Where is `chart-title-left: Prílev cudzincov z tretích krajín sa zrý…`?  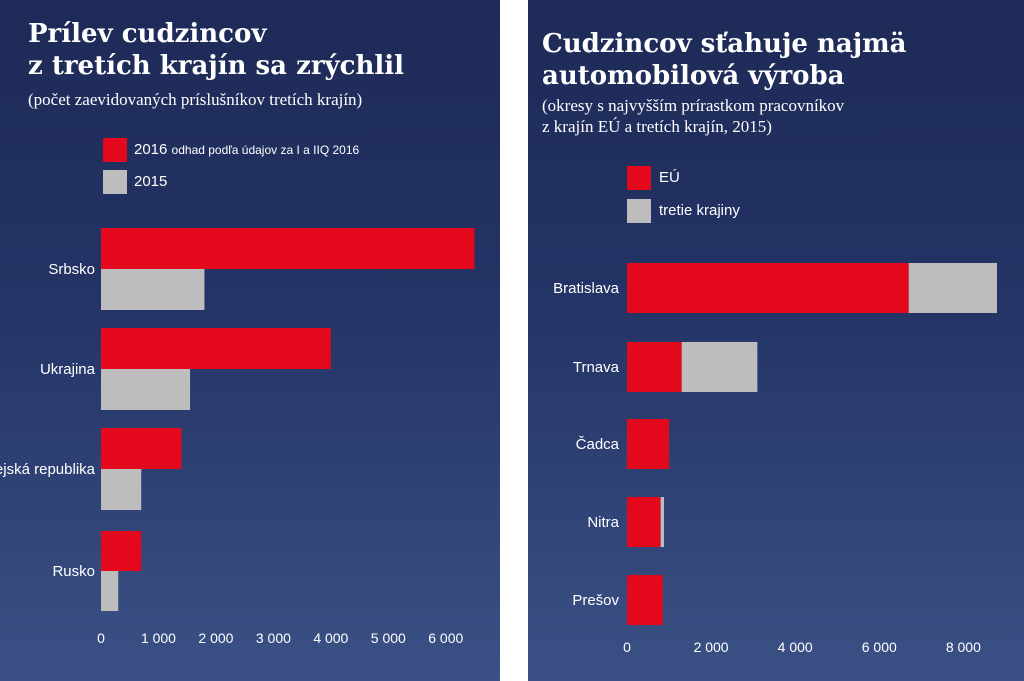
chart-title-left: Prílev cudzincov z tretích krajín sa zrý… is located at coordinates (216, 50).